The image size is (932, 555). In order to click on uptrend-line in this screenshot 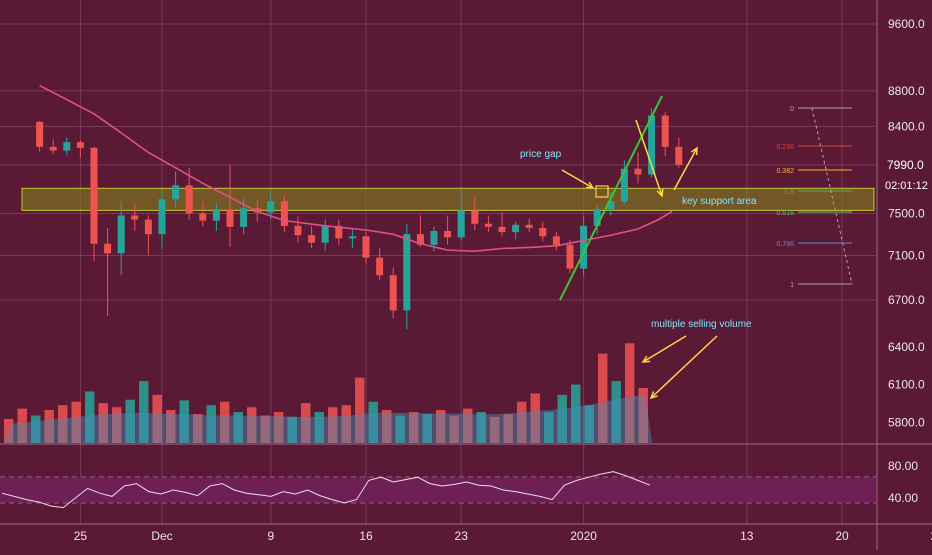, I will do `click(611, 198)`.